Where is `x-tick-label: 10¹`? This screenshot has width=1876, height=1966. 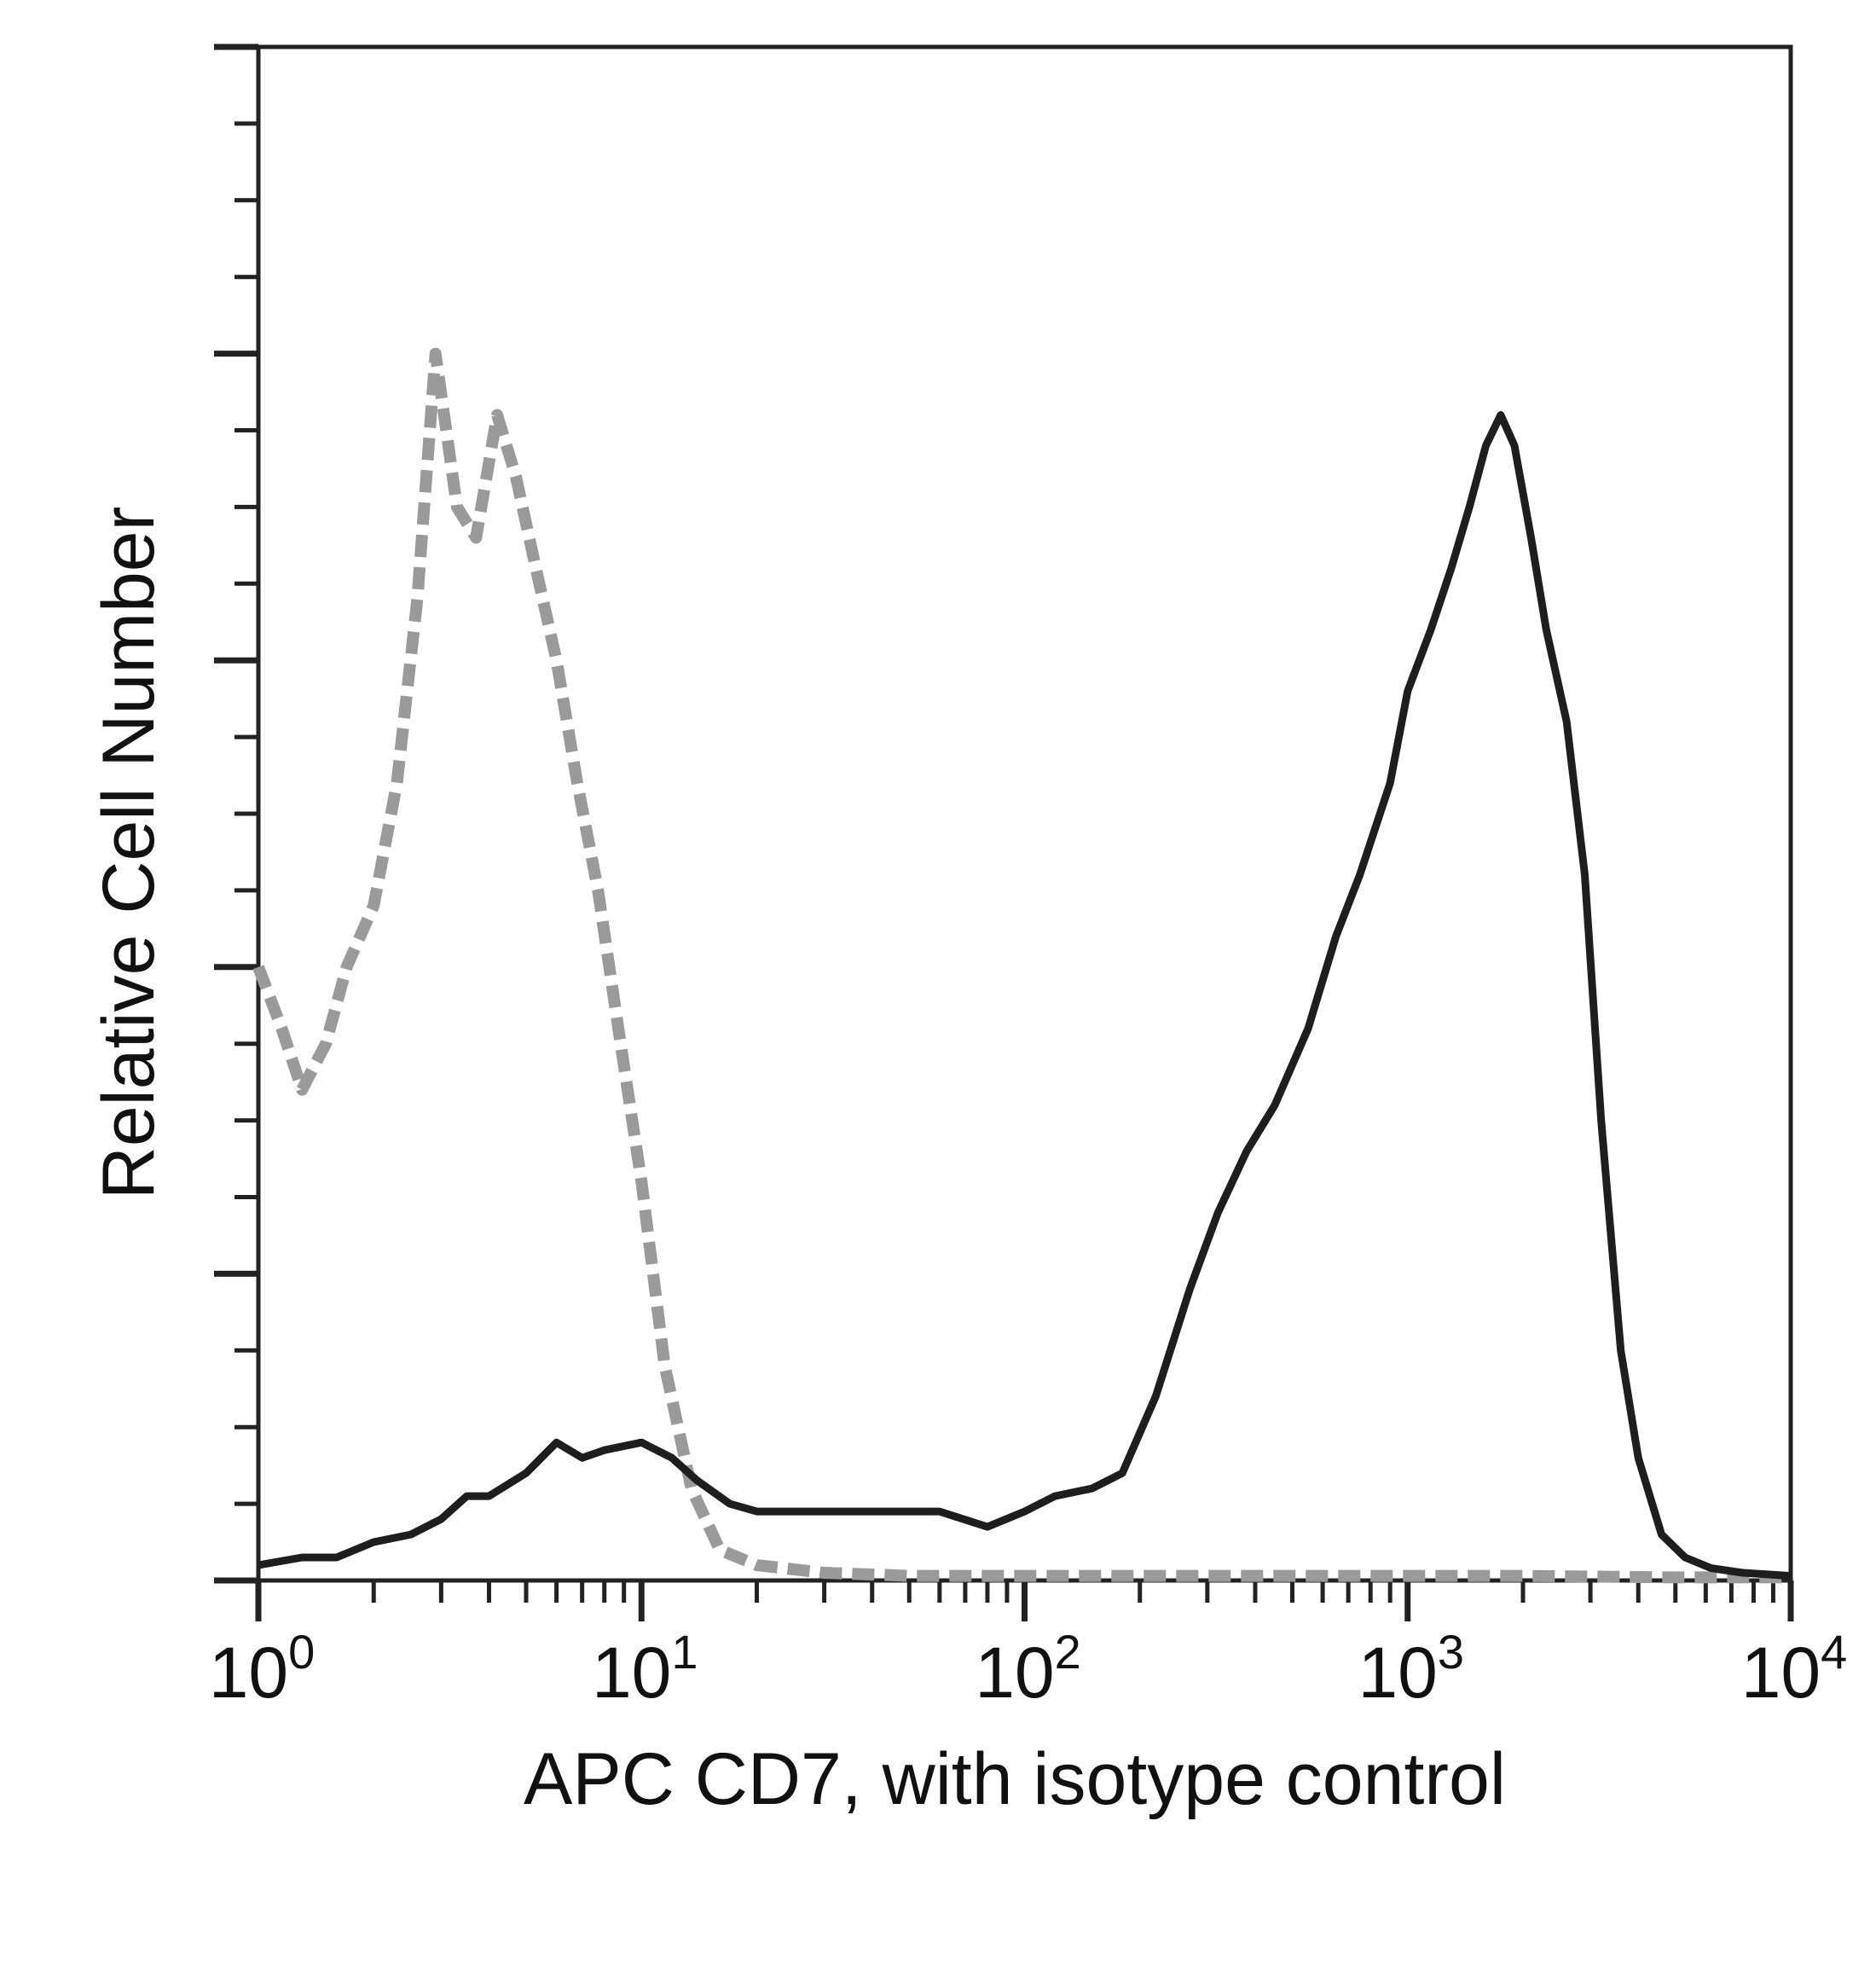 x-tick-label: 10¹ is located at coordinates (645, 1669).